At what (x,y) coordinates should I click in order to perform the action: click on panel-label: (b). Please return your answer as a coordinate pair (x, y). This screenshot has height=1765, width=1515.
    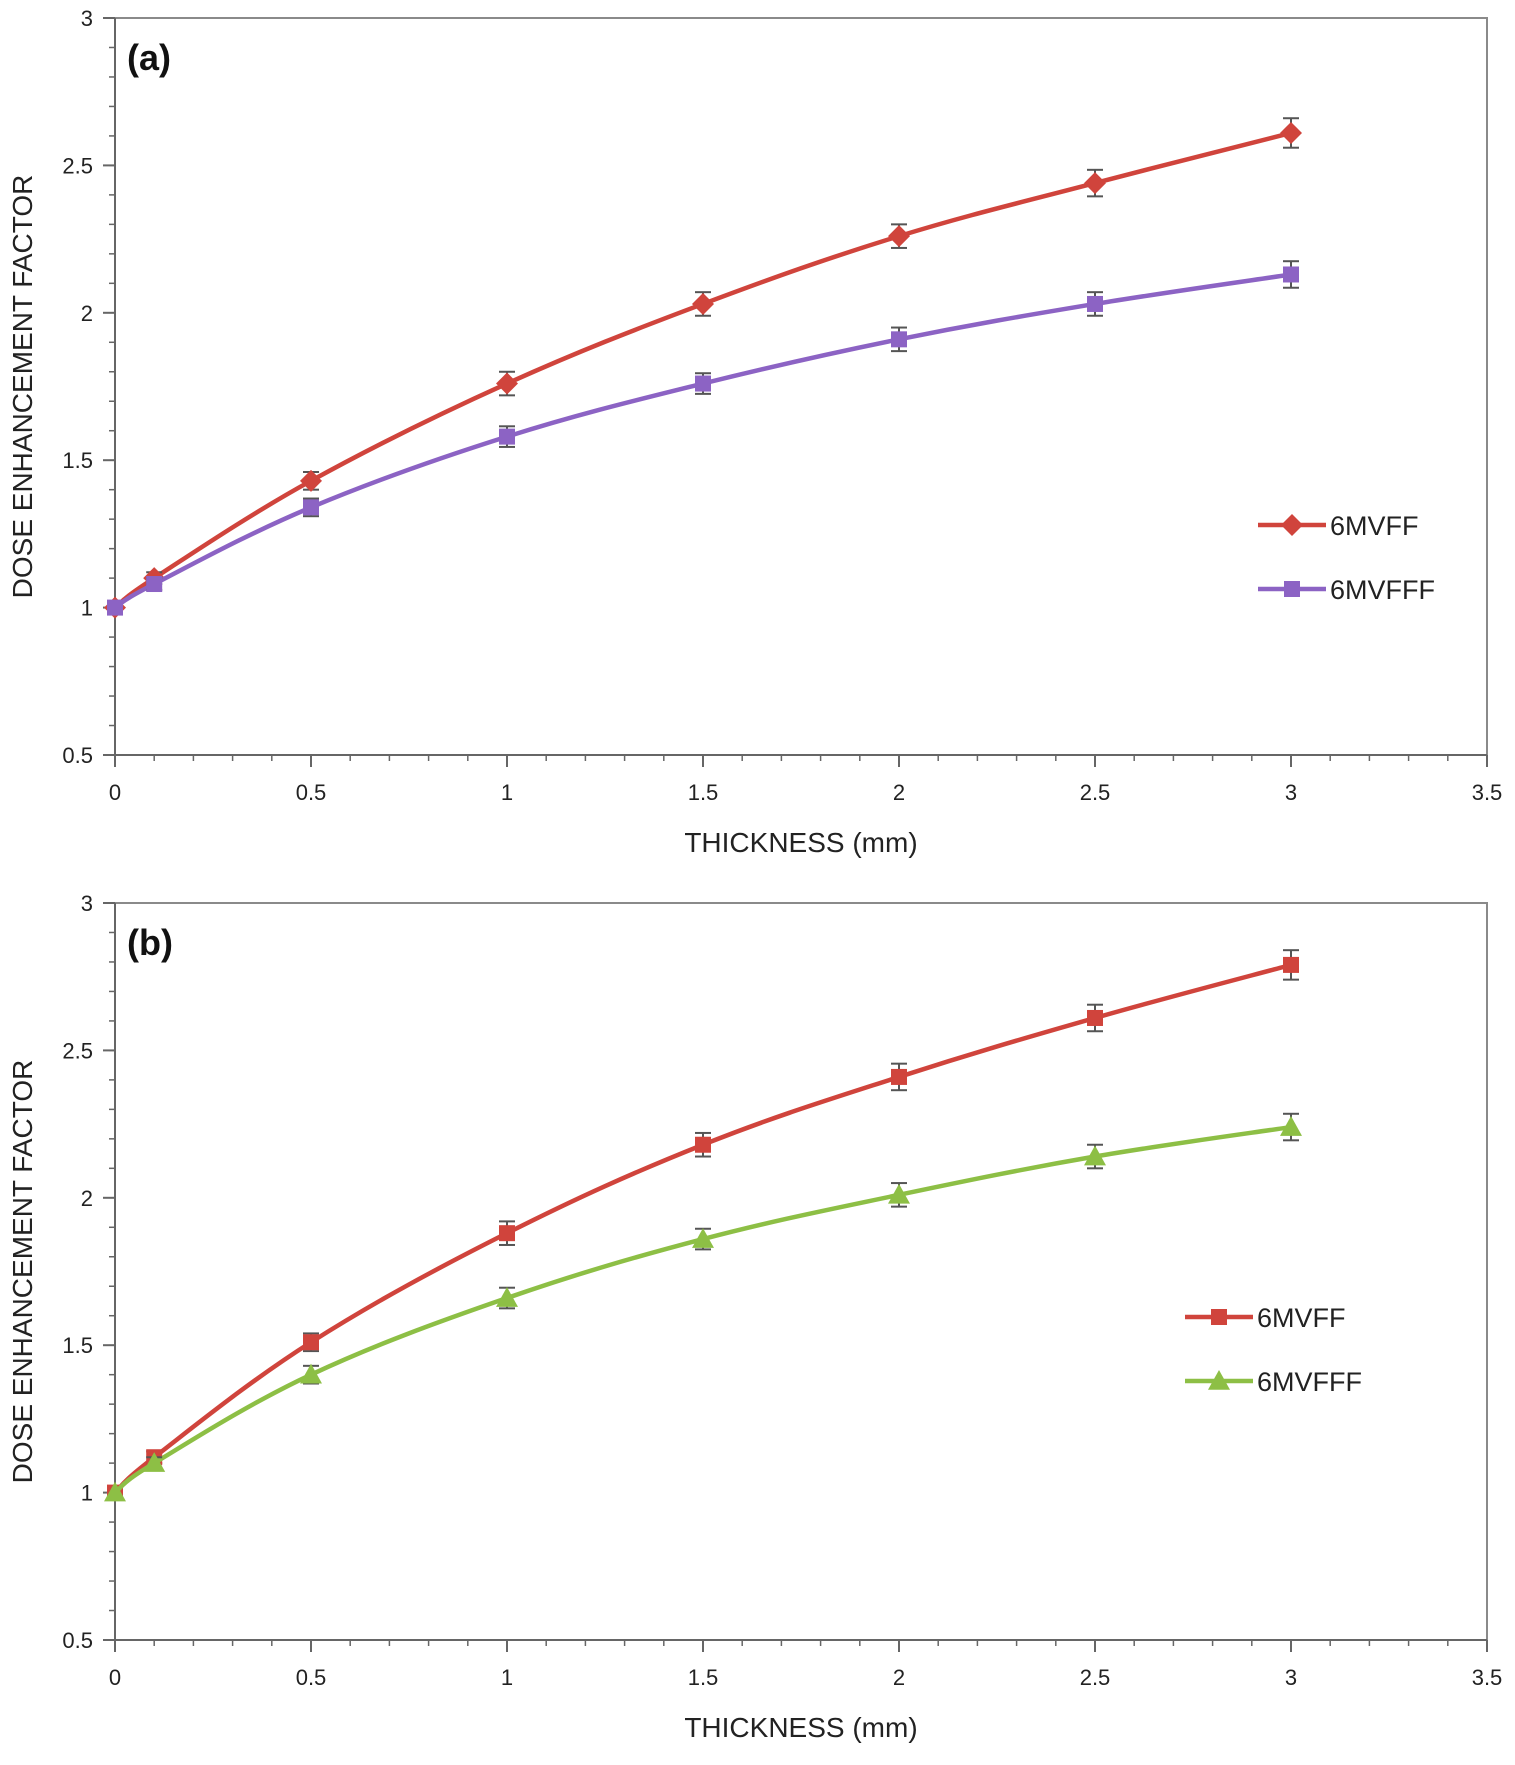
    Looking at the image, I should click on (150, 942).